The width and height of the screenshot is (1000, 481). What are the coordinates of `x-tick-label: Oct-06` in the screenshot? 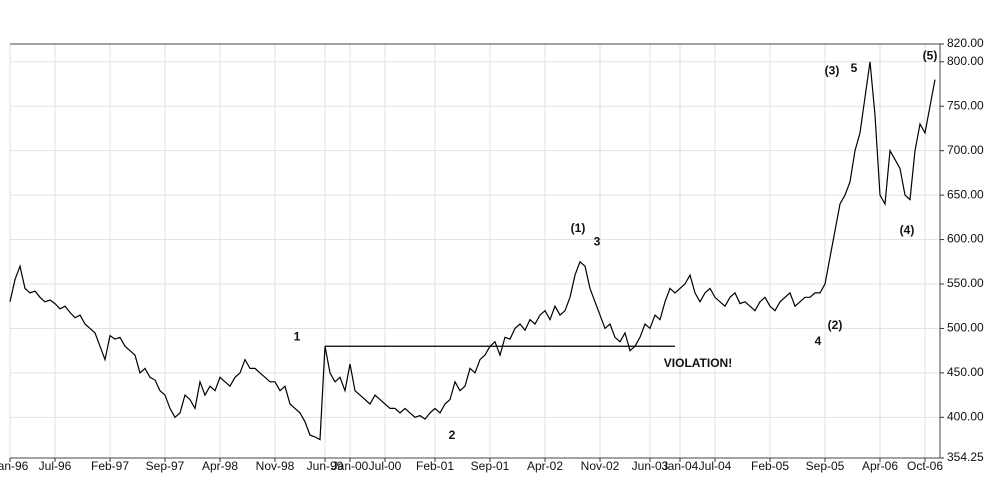 It's located at (925, 466).